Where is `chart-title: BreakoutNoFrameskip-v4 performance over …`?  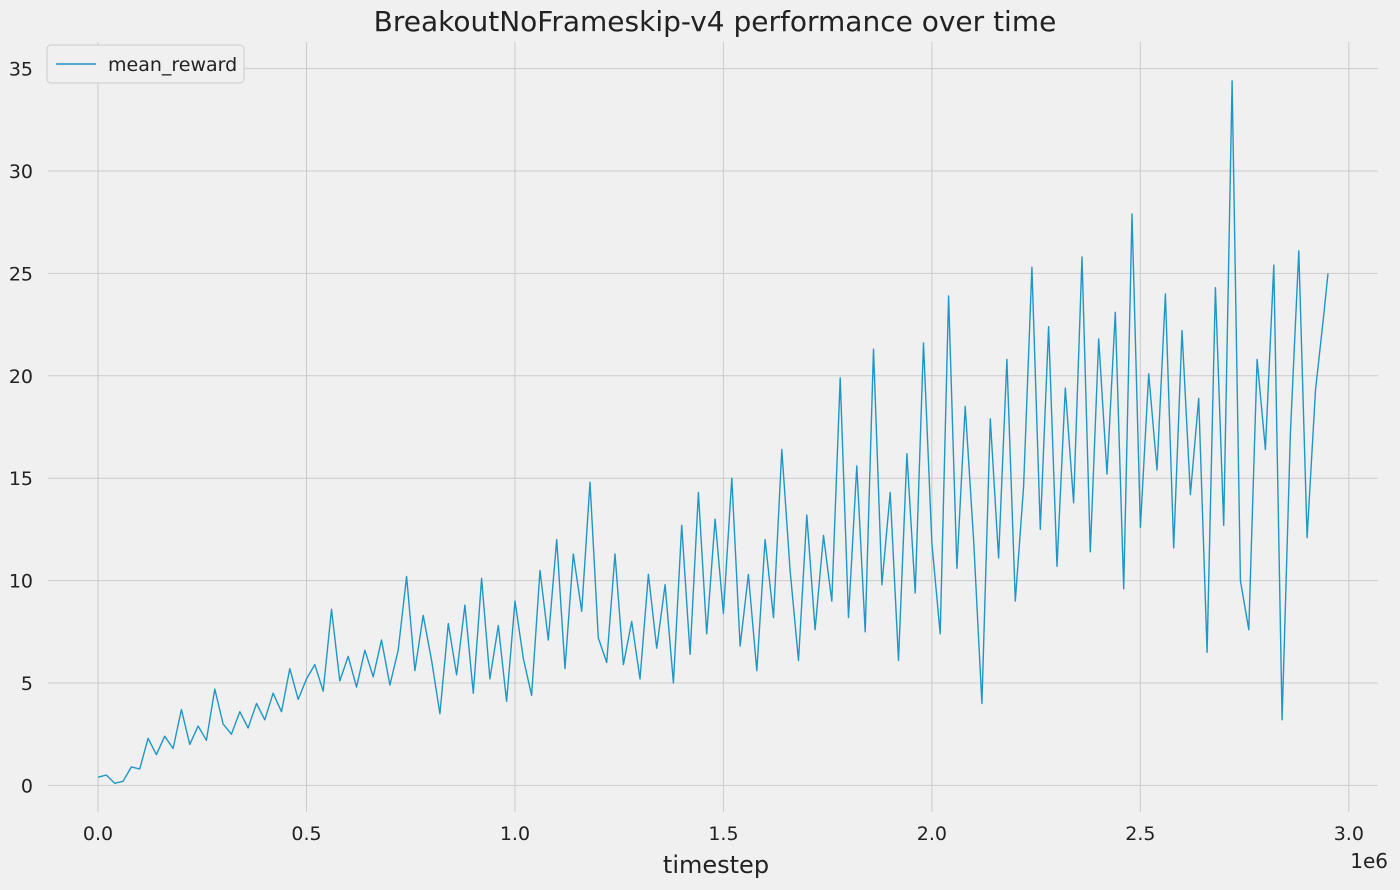 chart-title: BreakoutNoFrameskip-v4 performance over … is located at coordinates (715, 21).